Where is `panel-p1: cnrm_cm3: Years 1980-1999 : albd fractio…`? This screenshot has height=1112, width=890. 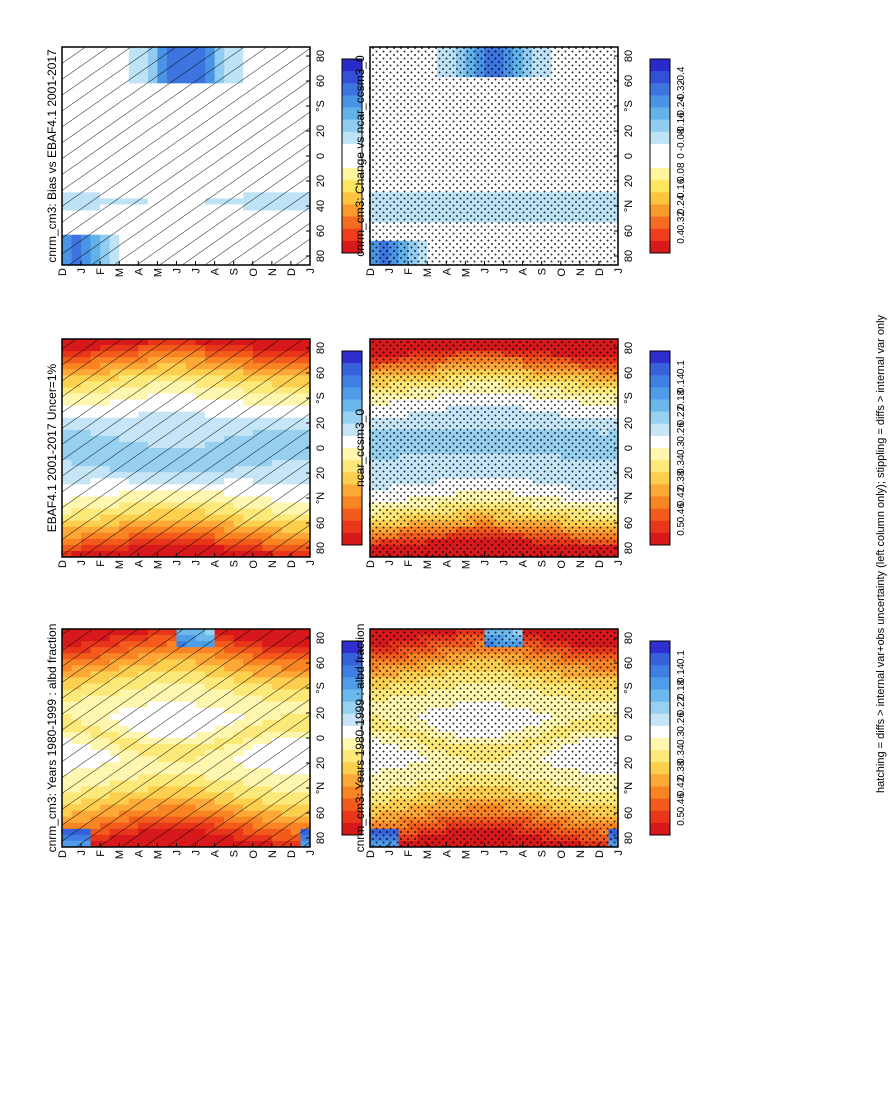 panel-p1: cnrm_cm3: Years 1980-1999 : albd fractio… is located at coordinates (212, 742).